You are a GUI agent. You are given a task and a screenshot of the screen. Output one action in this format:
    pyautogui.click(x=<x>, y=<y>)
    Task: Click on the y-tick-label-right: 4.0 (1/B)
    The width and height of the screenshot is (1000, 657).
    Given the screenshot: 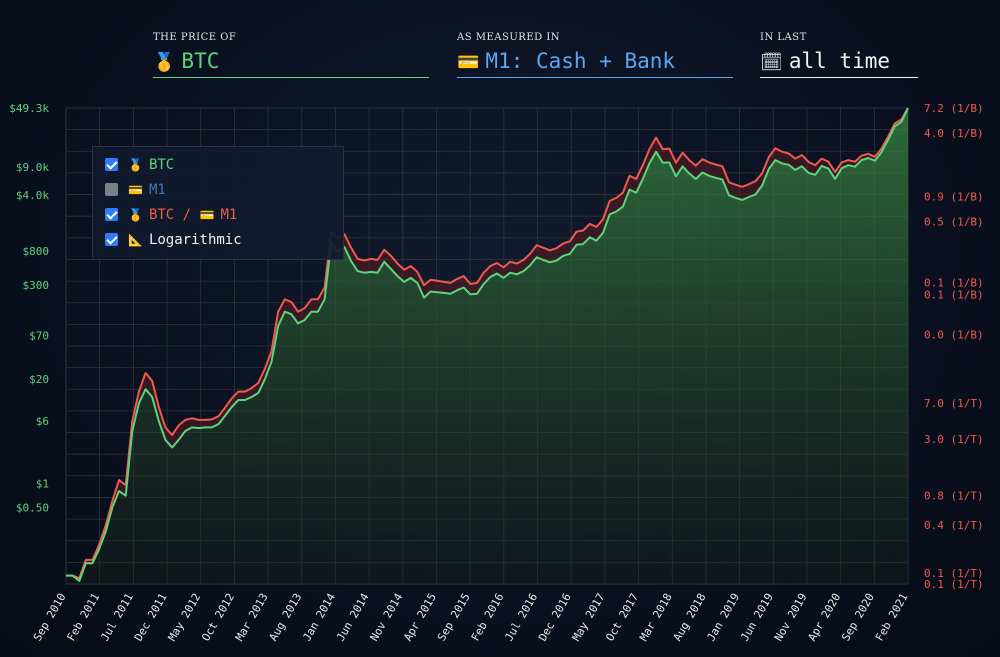 What is the action you would take?
    pyautogui.click(x=954, y=133)
    